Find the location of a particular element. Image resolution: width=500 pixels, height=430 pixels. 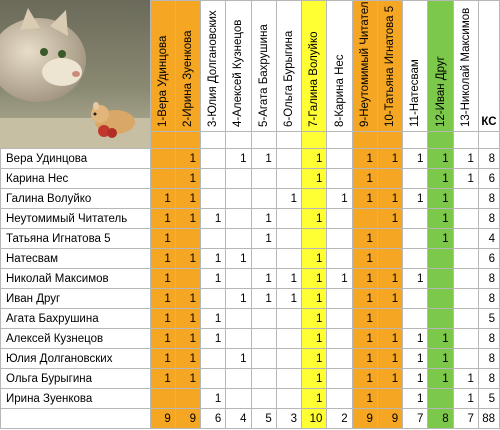

column-sum: 10 is located at coordinates (314, 418).